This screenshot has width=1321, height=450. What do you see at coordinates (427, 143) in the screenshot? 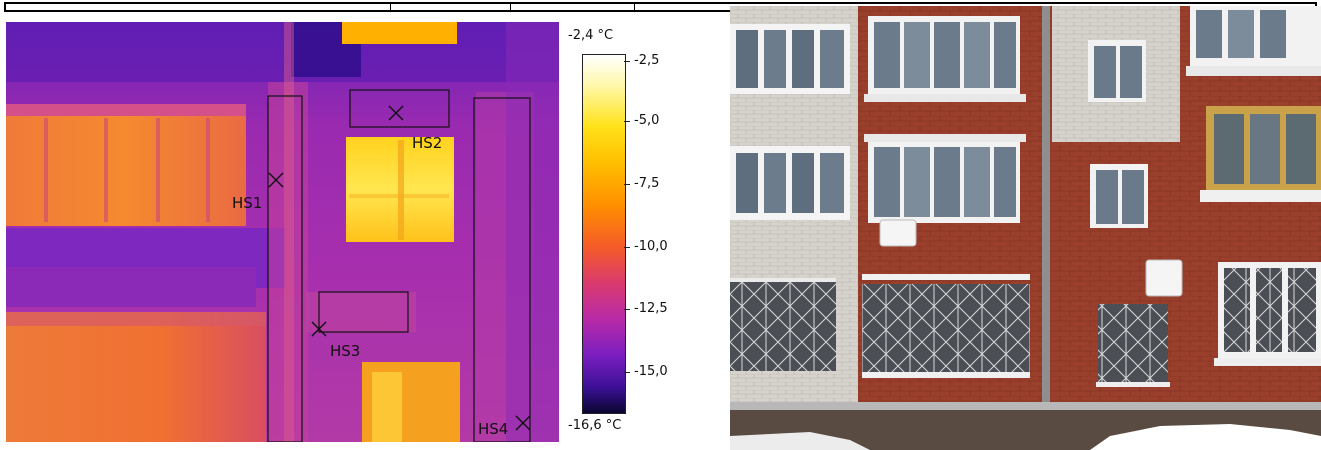
I see `hotspot-label-hs2: HS2` at bounding box center [427, 143].